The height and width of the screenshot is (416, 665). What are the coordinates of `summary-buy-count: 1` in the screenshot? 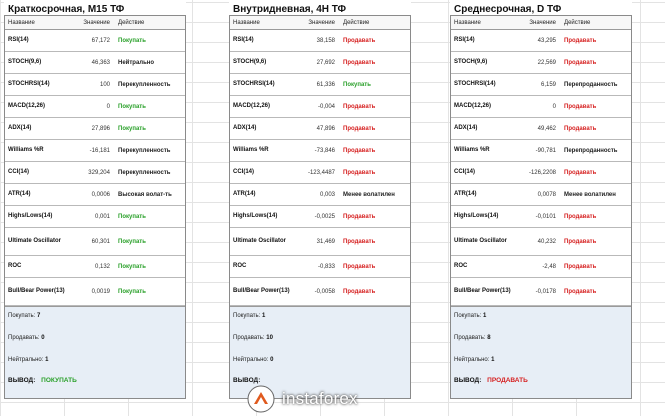 It's located at (485, 316).